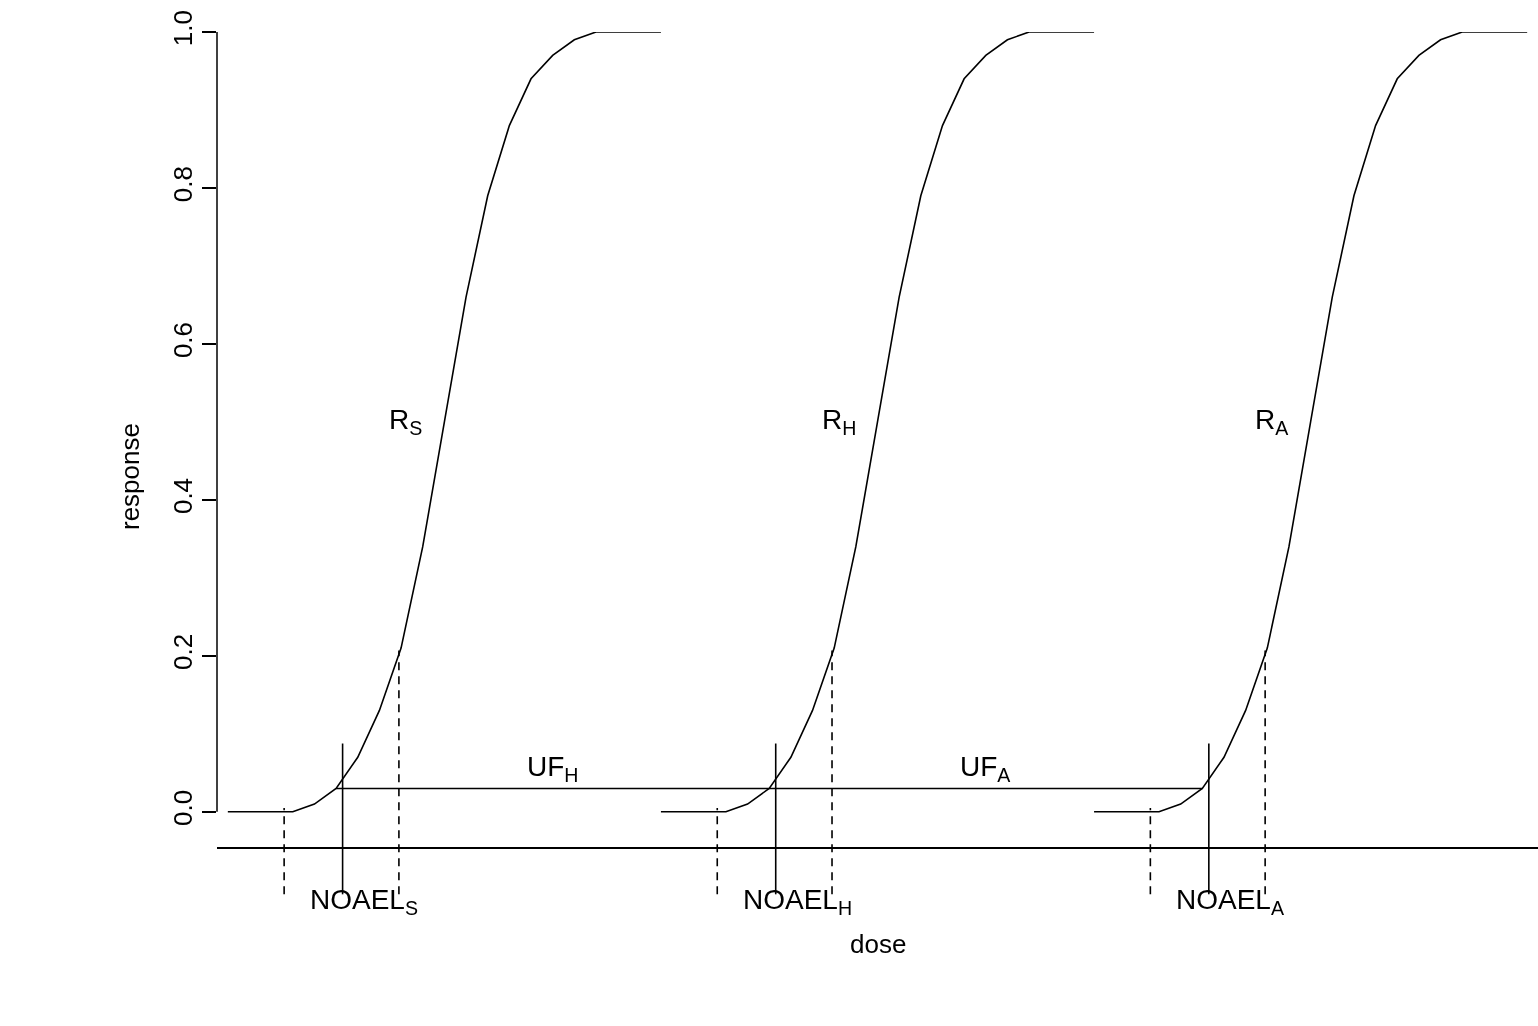 The height and width of the screenshot is (1026, 1538). Describe the element at coordinates (182, 184) in the screenshot. I see `y-tick-label: 0.8` at that location.